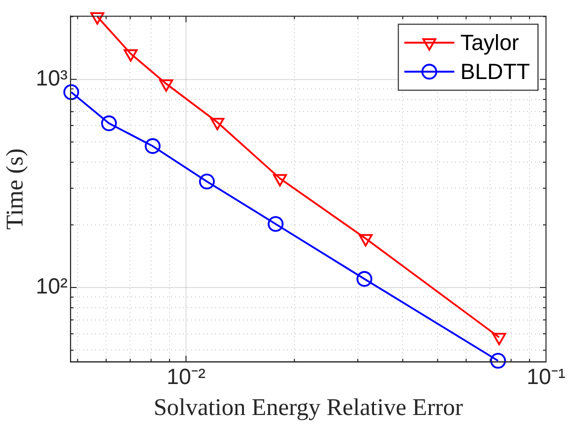 The height and width of the screenshot is (425, 570). Describe the element at coordinates (52, 77) in the screenshot. I see `y-tick-label: 10³` at that location.